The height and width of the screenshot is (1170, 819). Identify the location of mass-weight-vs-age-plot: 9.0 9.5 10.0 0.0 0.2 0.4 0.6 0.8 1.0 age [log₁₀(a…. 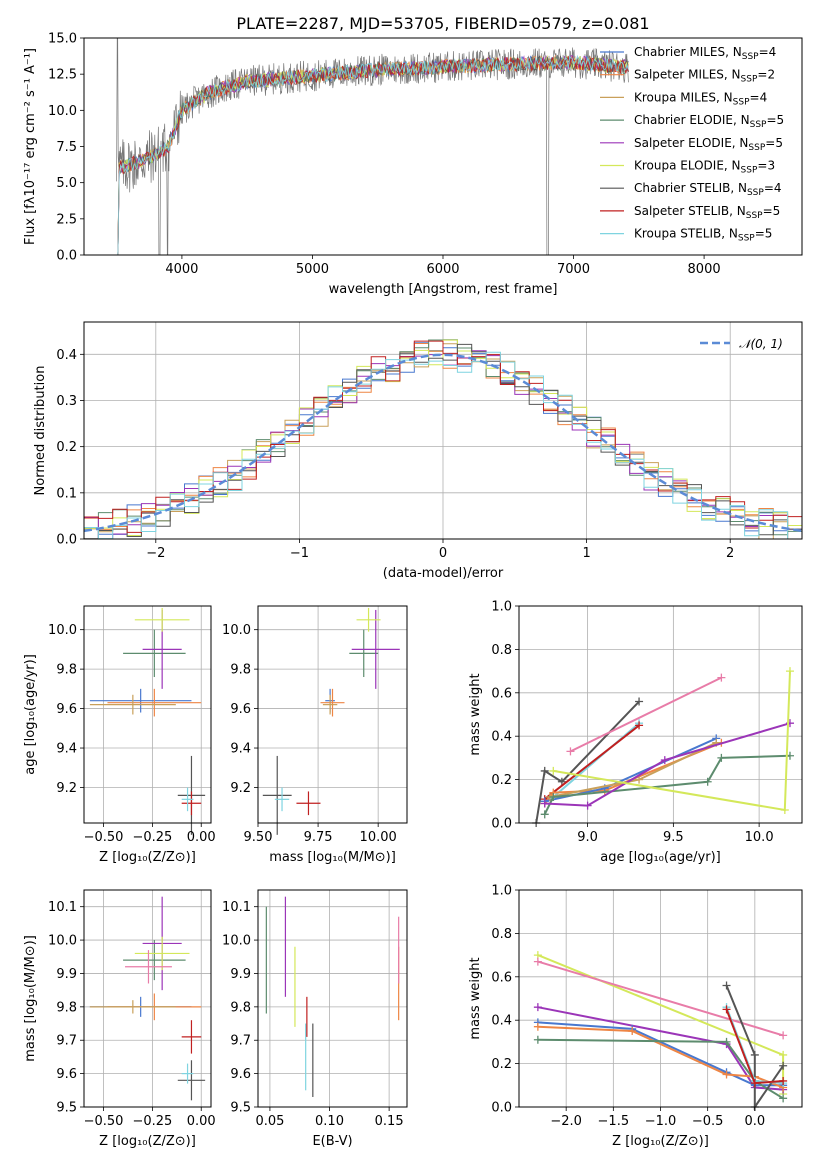
(635, 732).